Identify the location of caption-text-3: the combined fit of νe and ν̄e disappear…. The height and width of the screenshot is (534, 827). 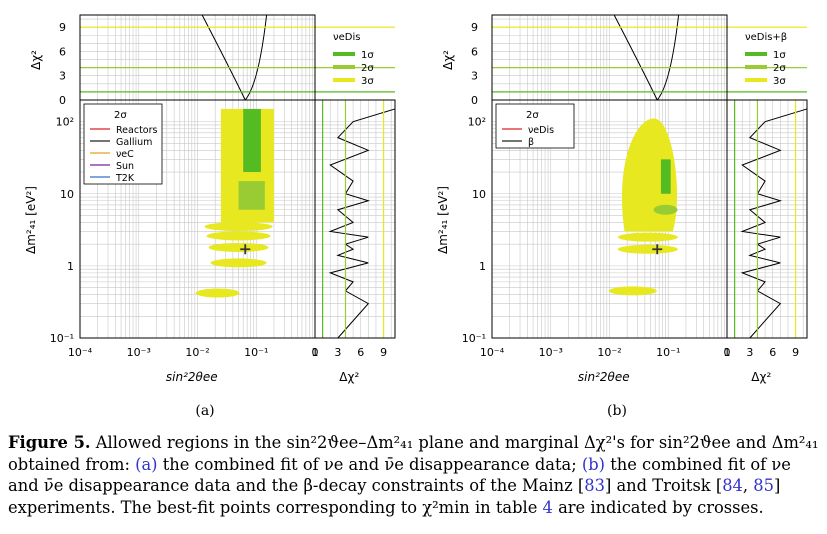
(399, 475).